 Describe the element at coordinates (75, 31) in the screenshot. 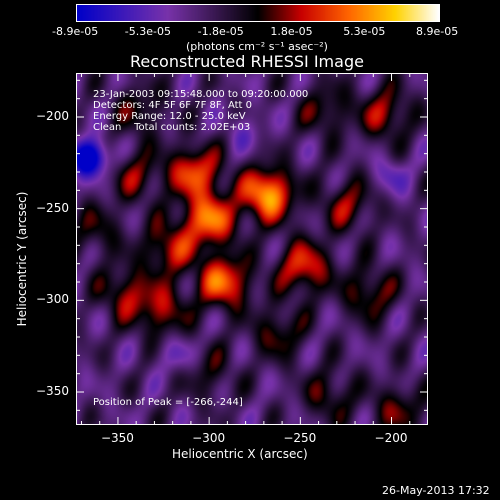

I see `colorbar-tick-label: -8.9e-05` at that location.